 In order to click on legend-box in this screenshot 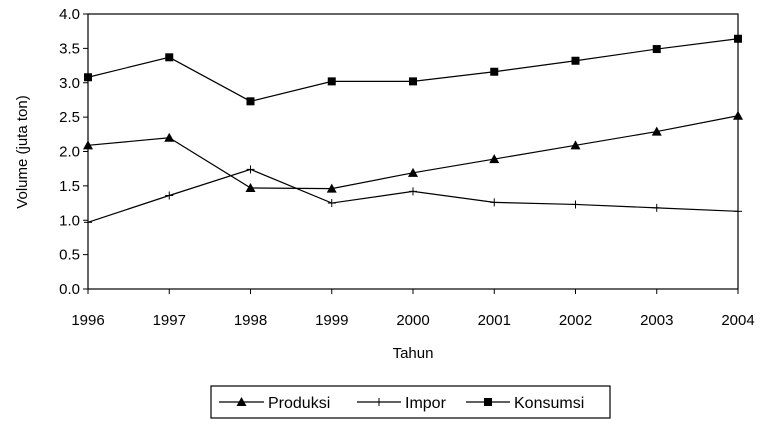, I will do `click(410, 402)`.